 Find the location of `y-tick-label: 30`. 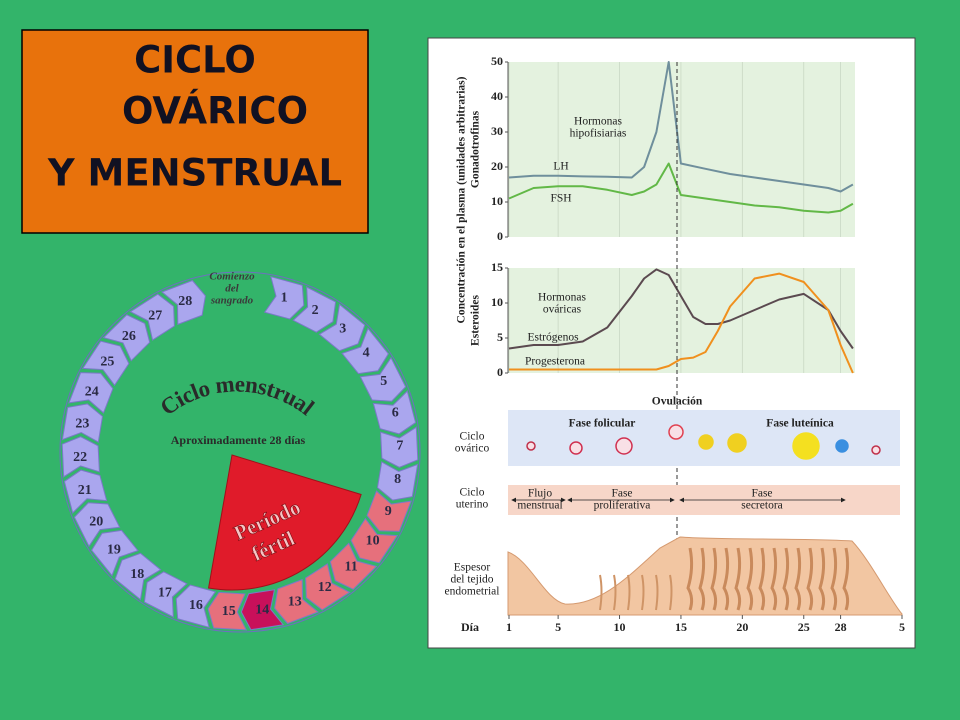

y-tick-label: 30 is located at coordinates (497, 131).